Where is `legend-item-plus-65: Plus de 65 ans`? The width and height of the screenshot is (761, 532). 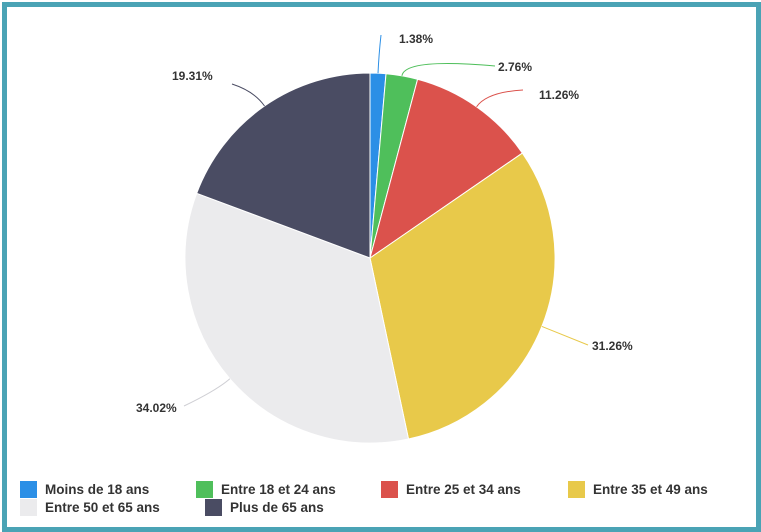 legend-item-plus-65: Plus de 65 ans is located at coordinates (264, 507).